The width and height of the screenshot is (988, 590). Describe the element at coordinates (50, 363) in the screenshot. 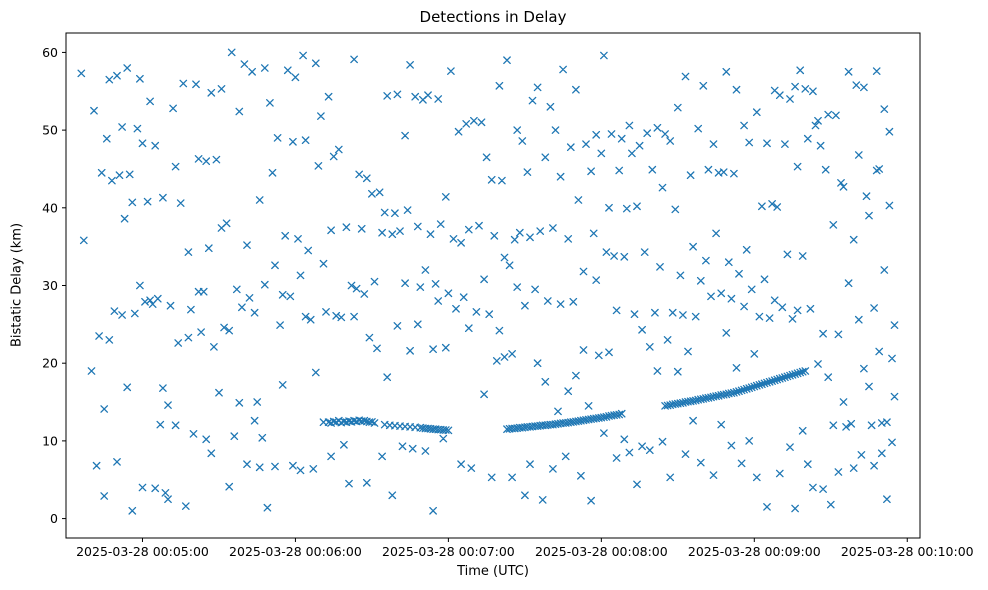

I see `y-tick-label: 20` at that location.